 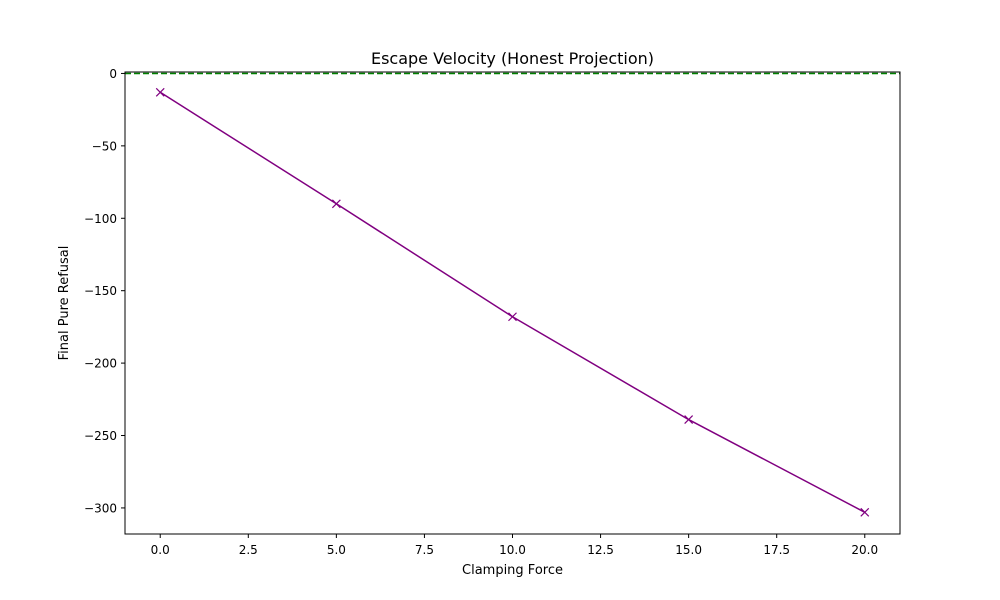 I want to click on x-tick-label: 2.5, so click(x=248, y=550).